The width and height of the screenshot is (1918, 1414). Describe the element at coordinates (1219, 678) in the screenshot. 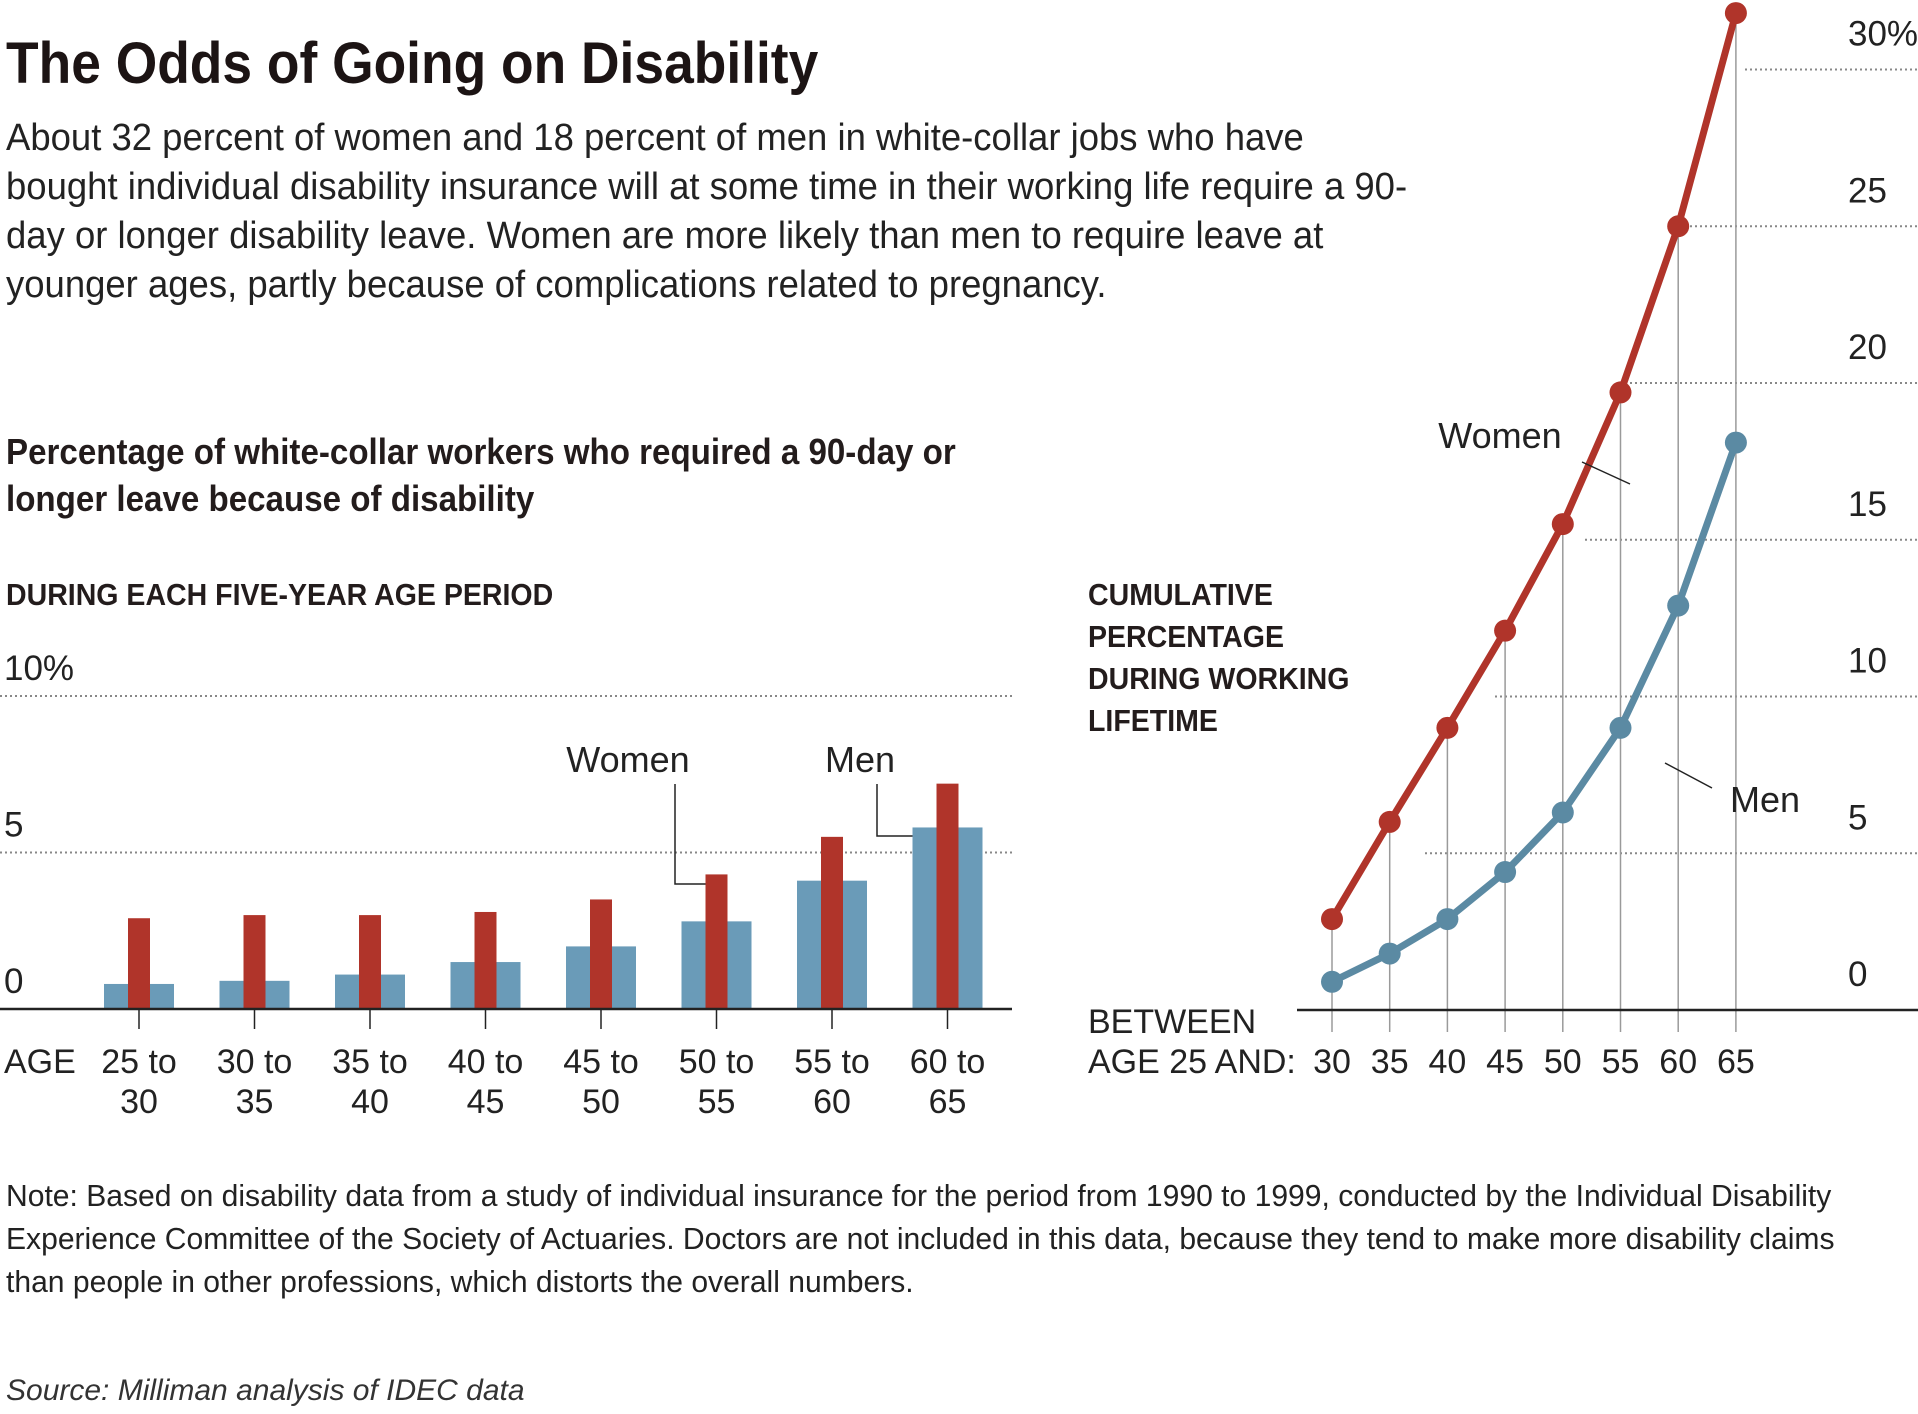

I see `line-chart-title-line: DURING WORKING` at that location.